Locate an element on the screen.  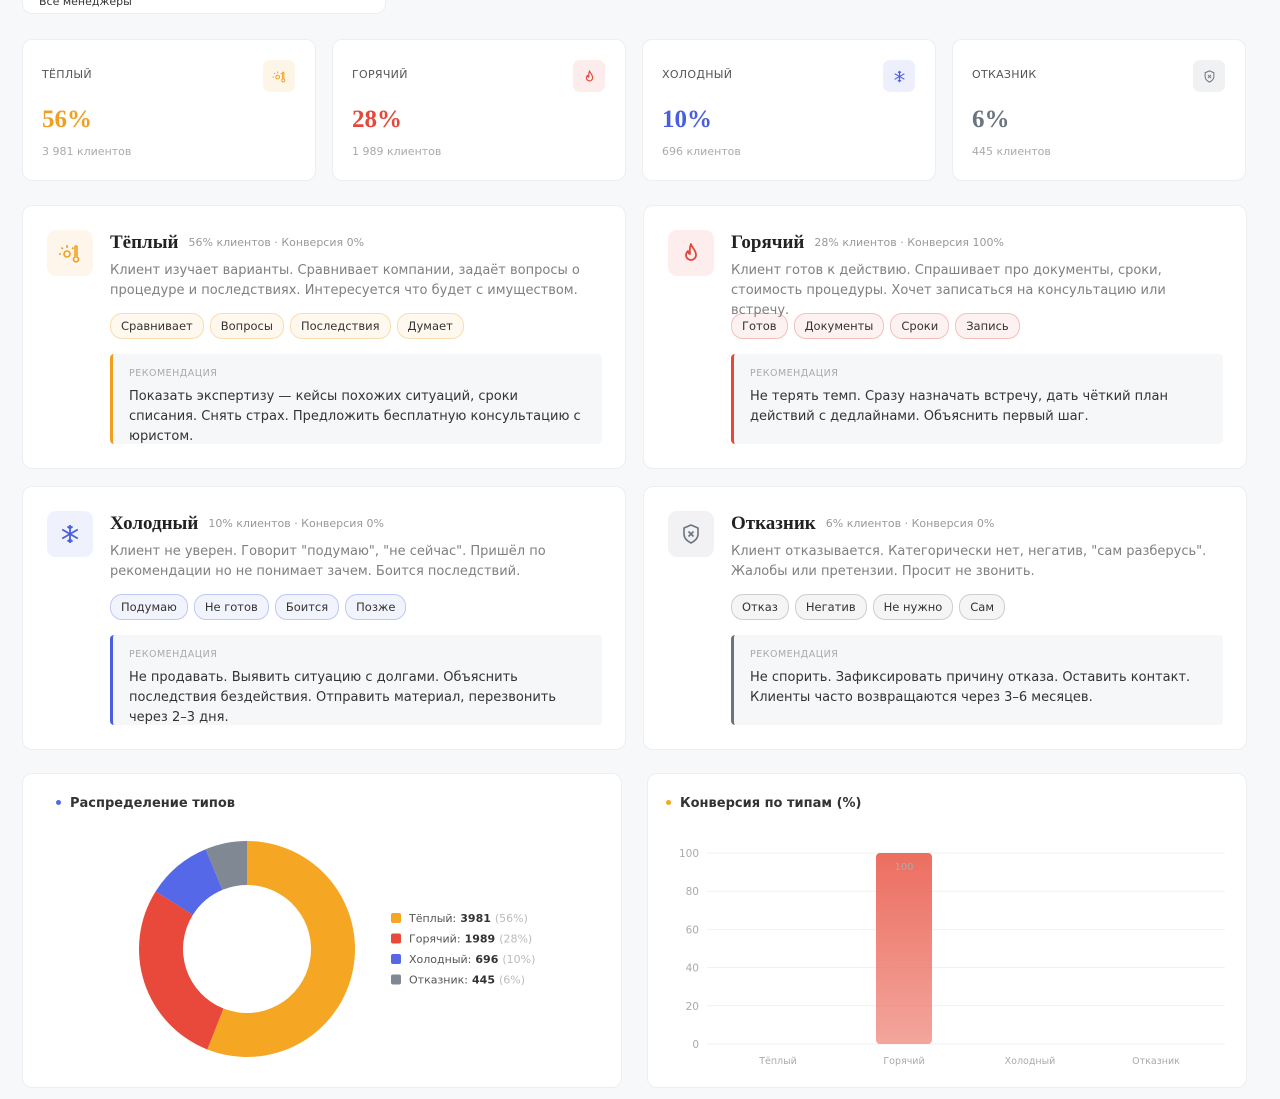
type-meta: 6% клиентов · Конверсия 0% is located at coordinates (910, 523).